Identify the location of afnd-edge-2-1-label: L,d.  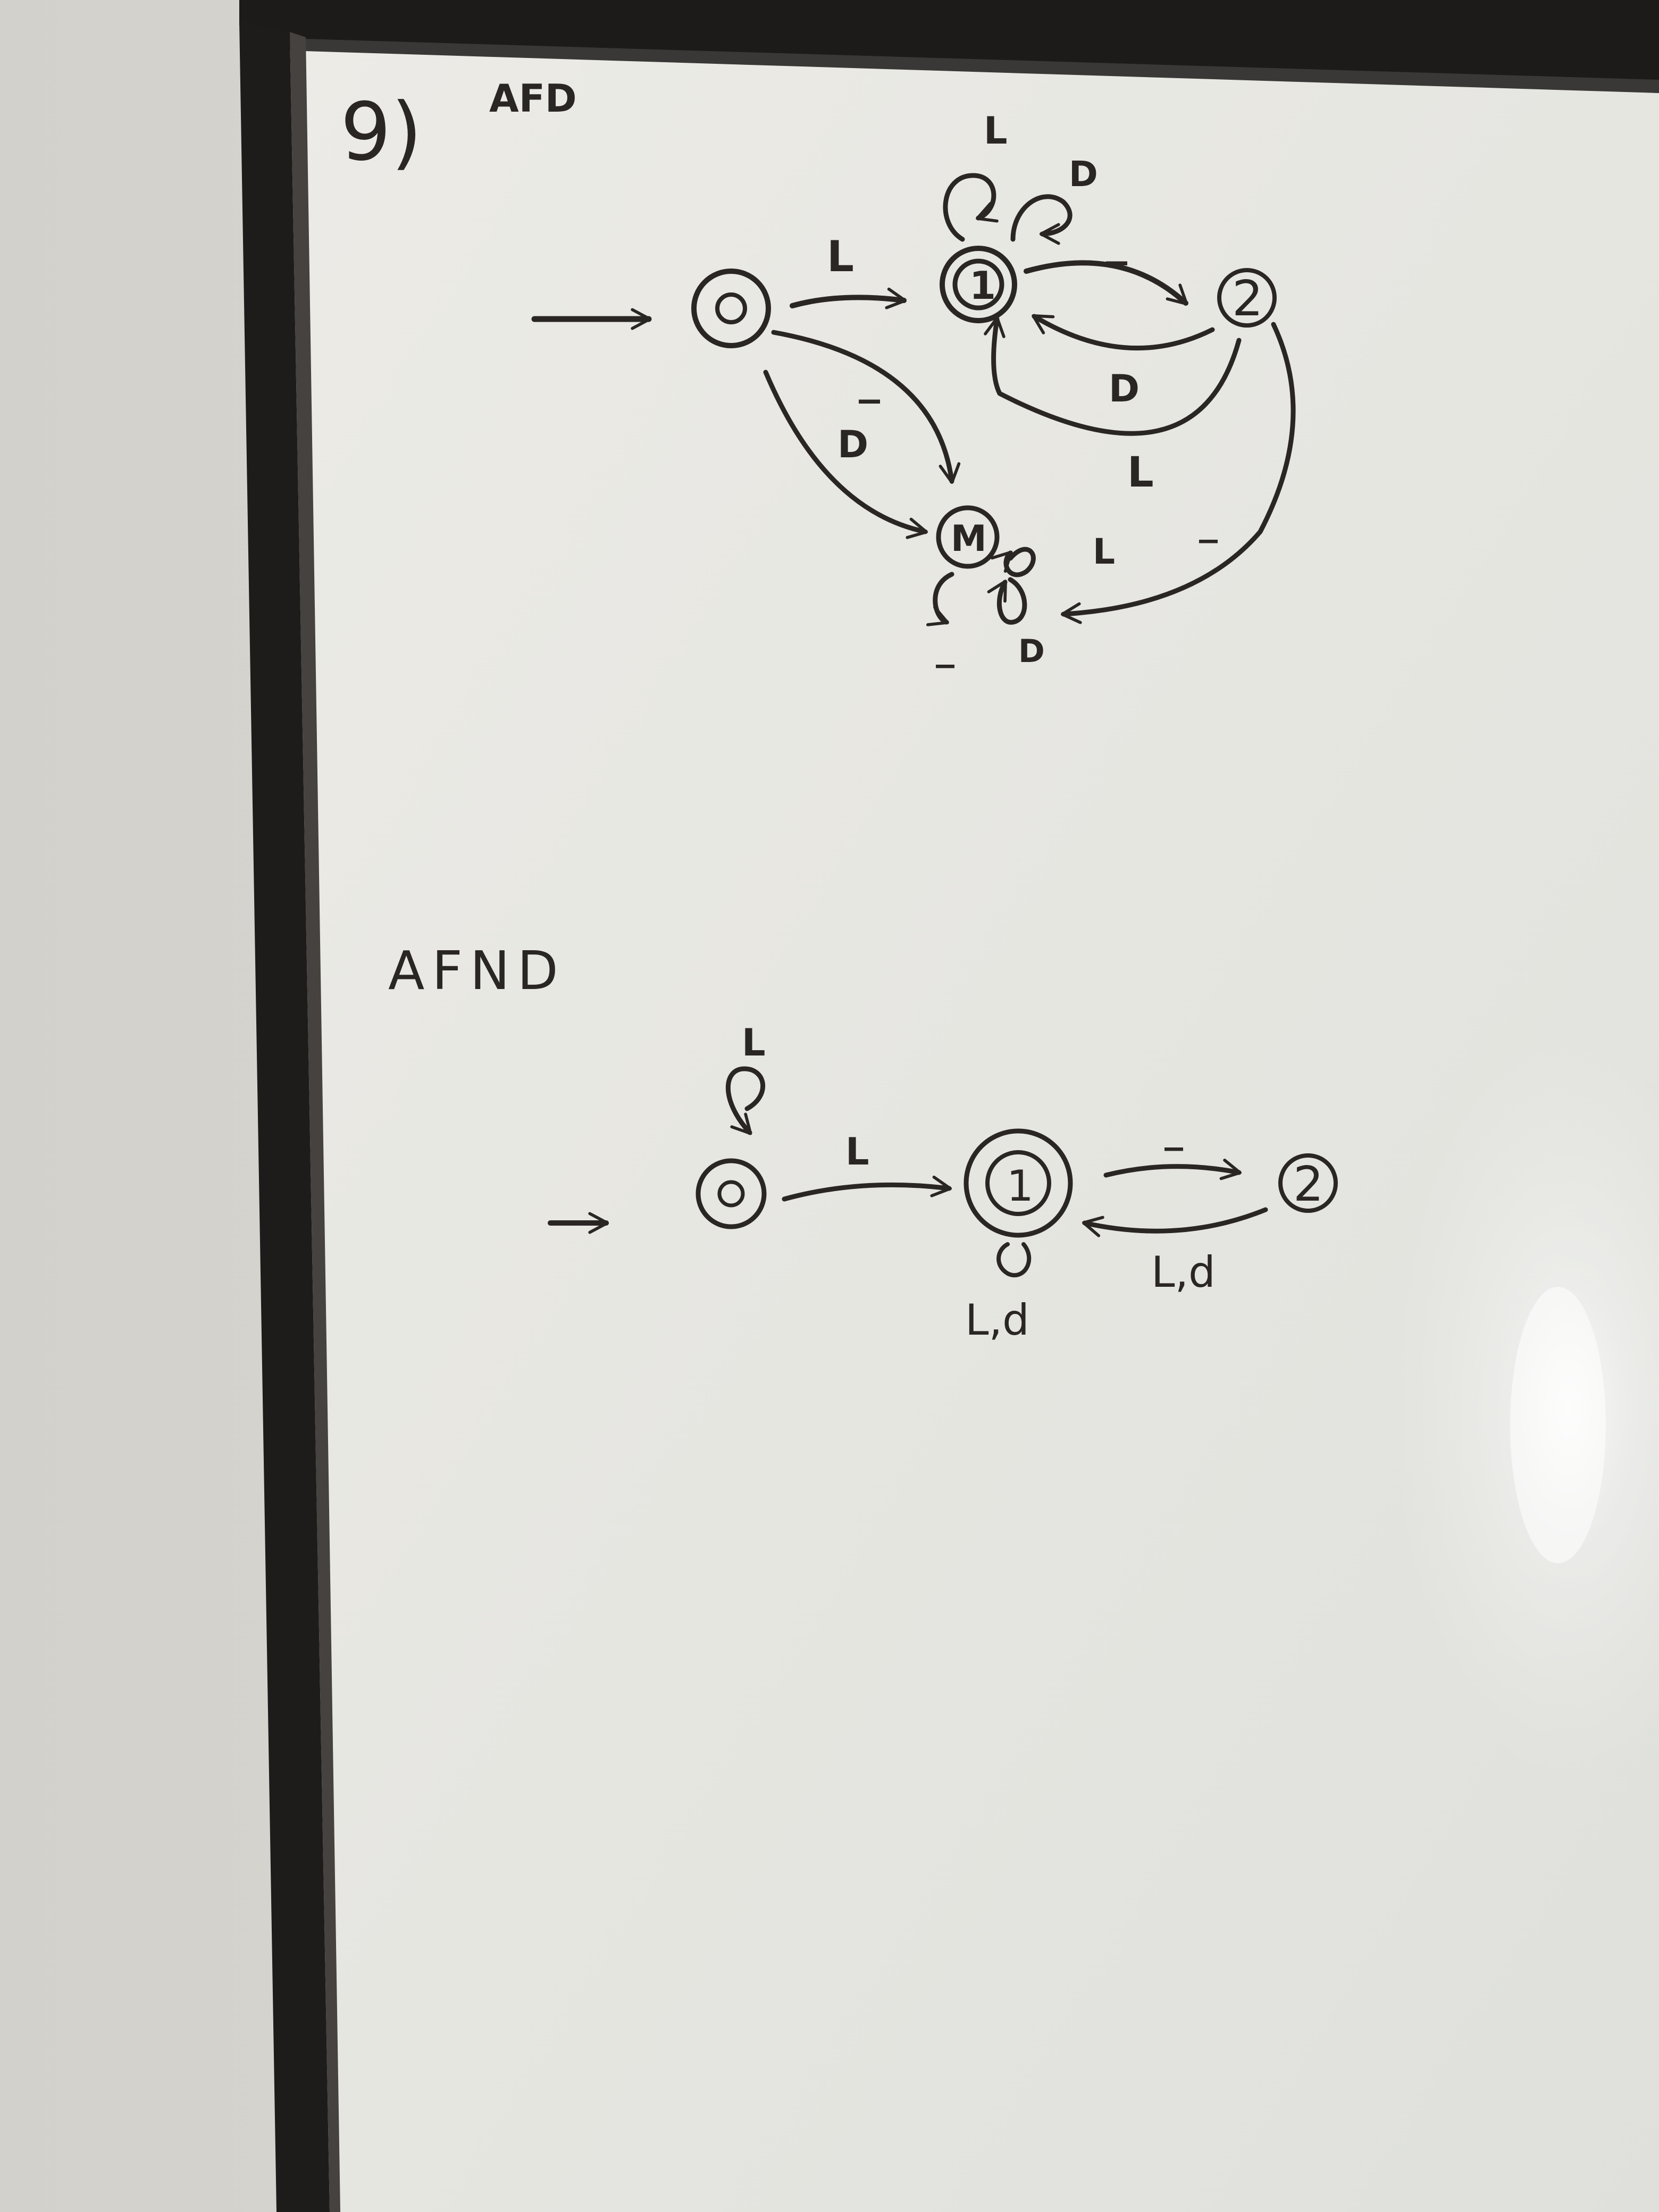
(1183, 1272).